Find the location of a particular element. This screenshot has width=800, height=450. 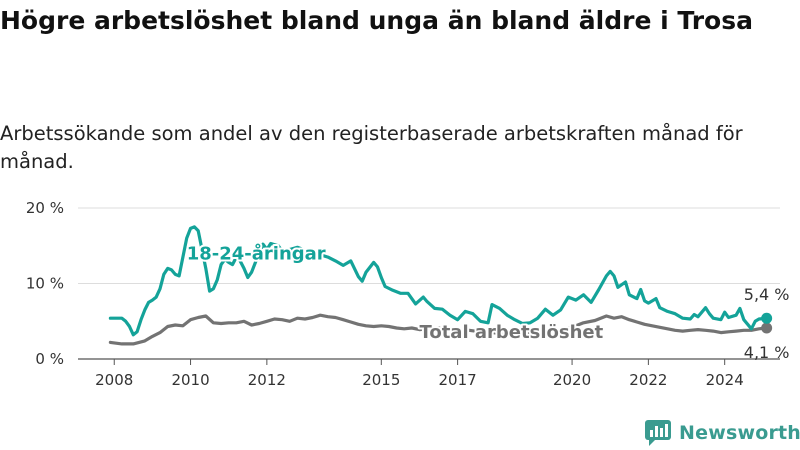

x-tick-label: 2020 is located at coordinates (572, 380).